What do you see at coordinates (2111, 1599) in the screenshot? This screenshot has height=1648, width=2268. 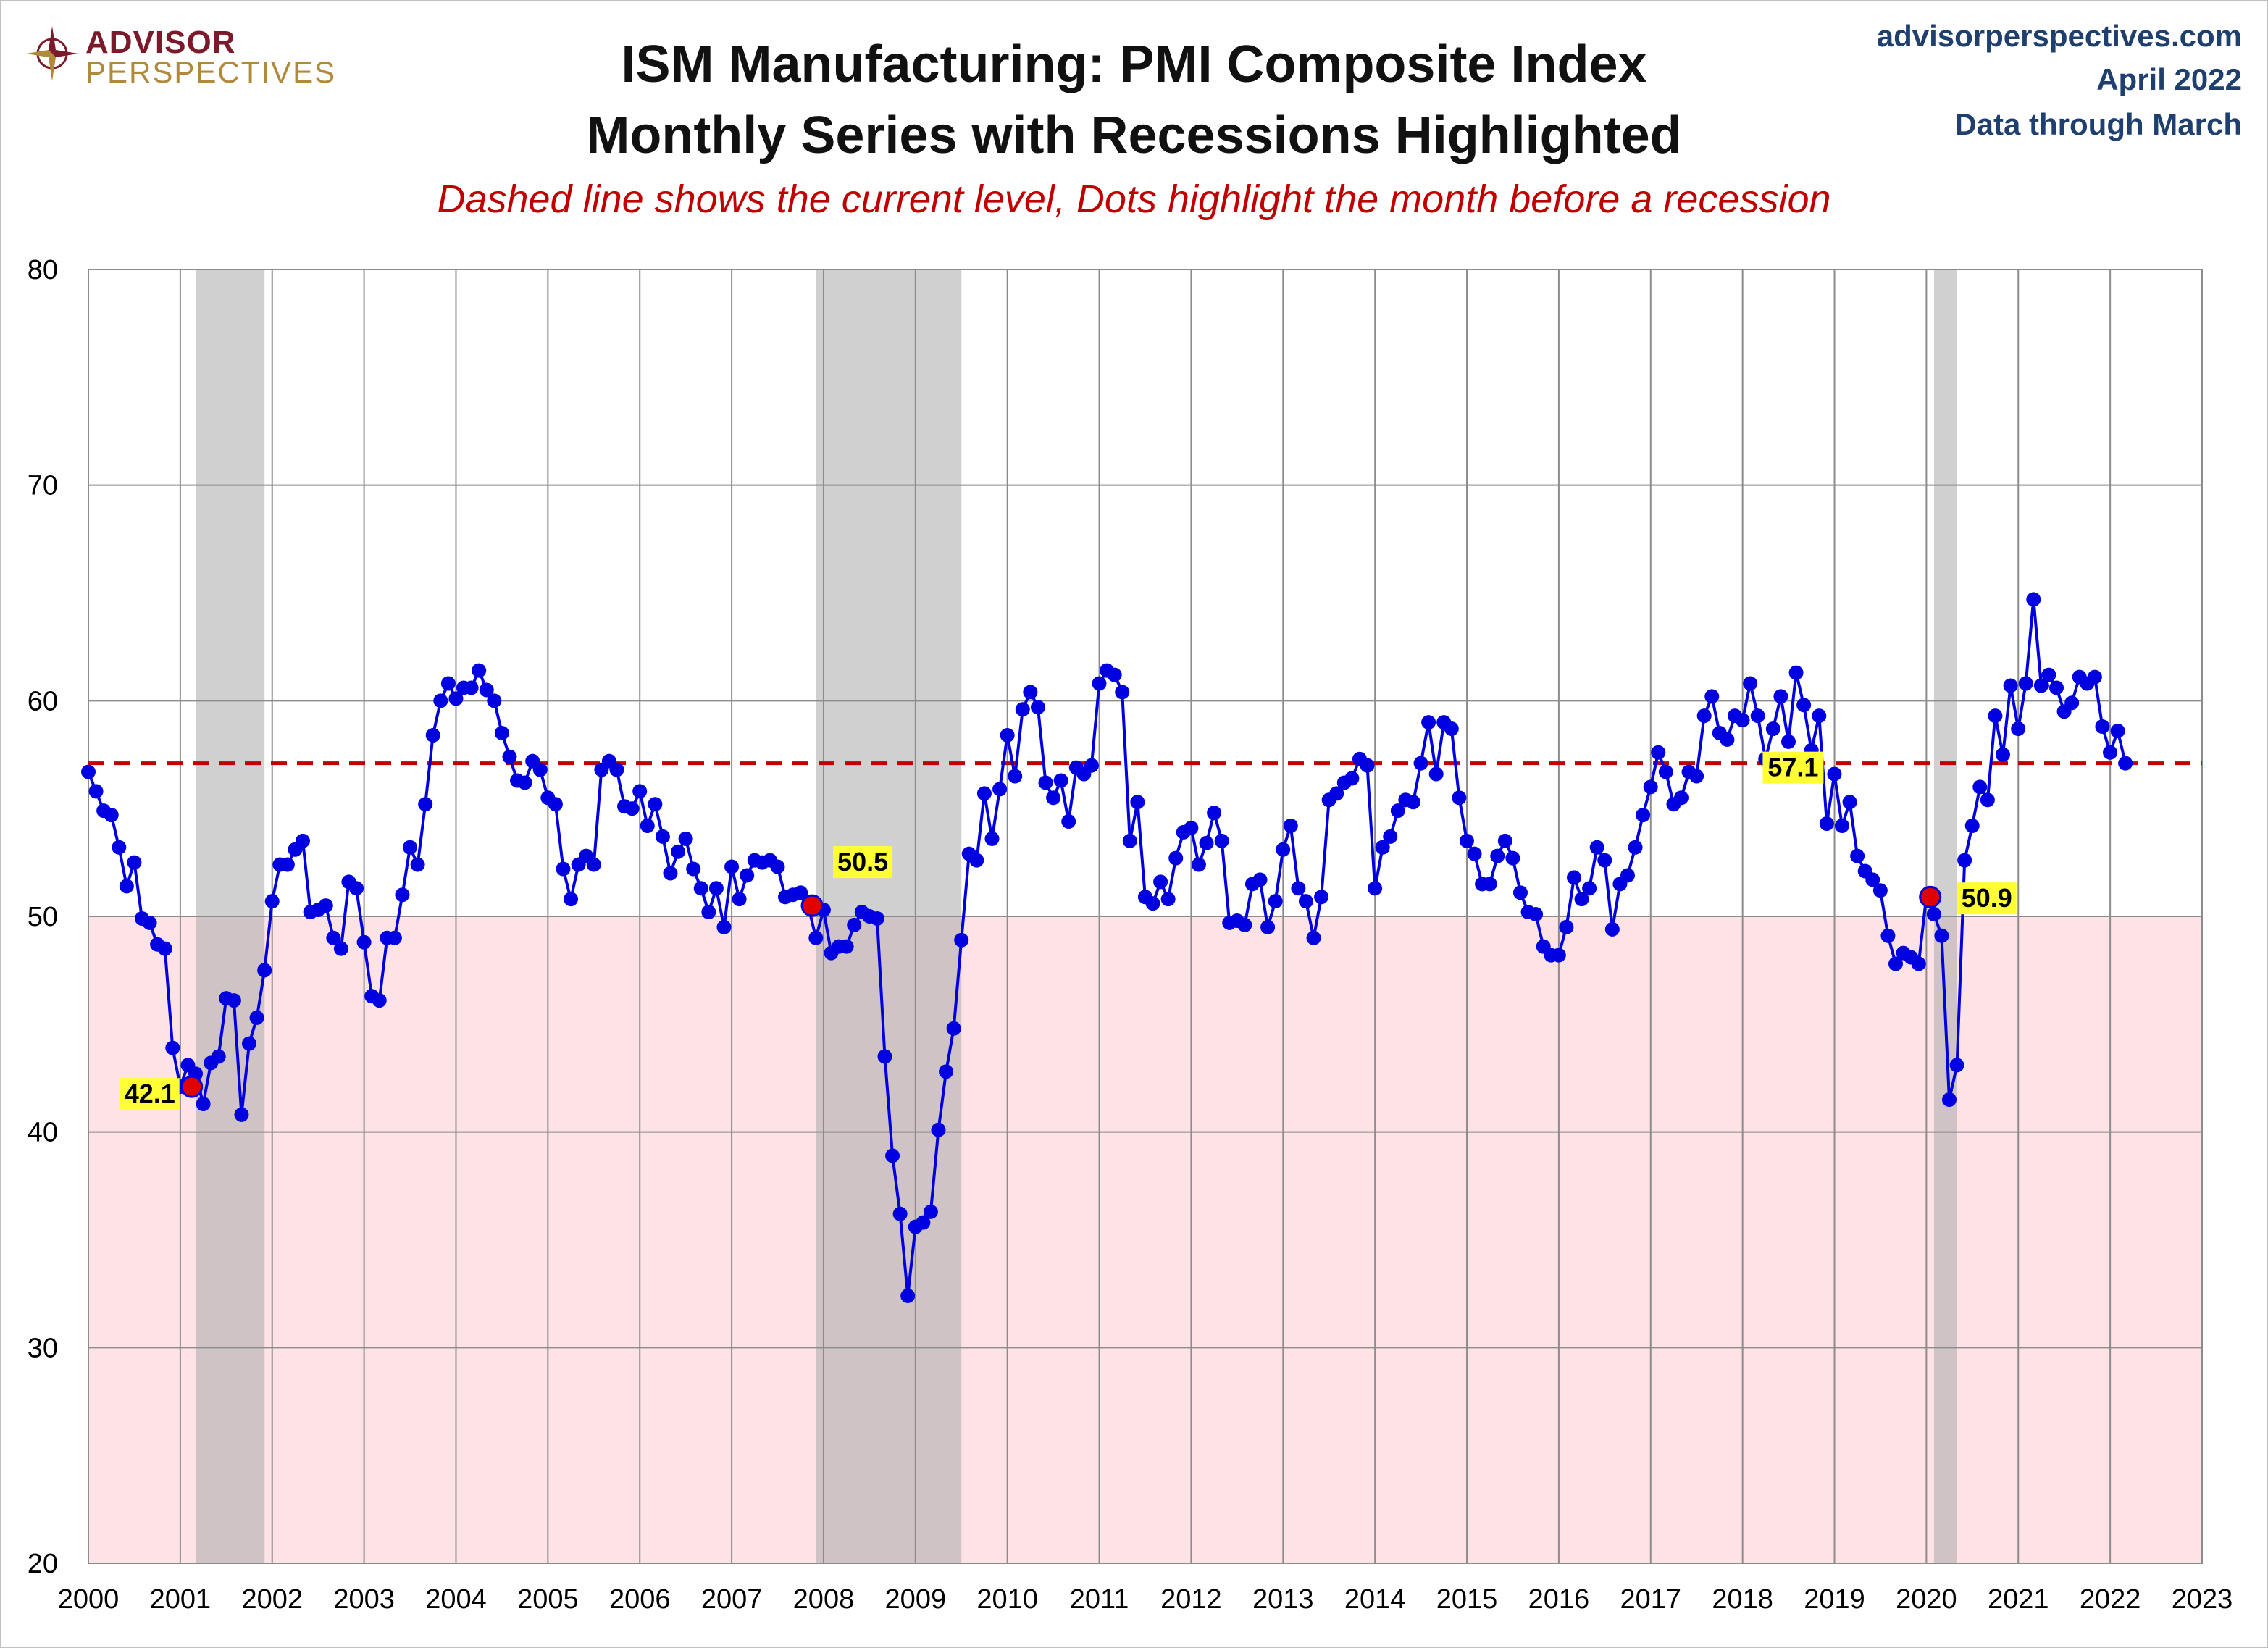 I see `x-tick-label: 2022` at bounding box center [2111, 1599].